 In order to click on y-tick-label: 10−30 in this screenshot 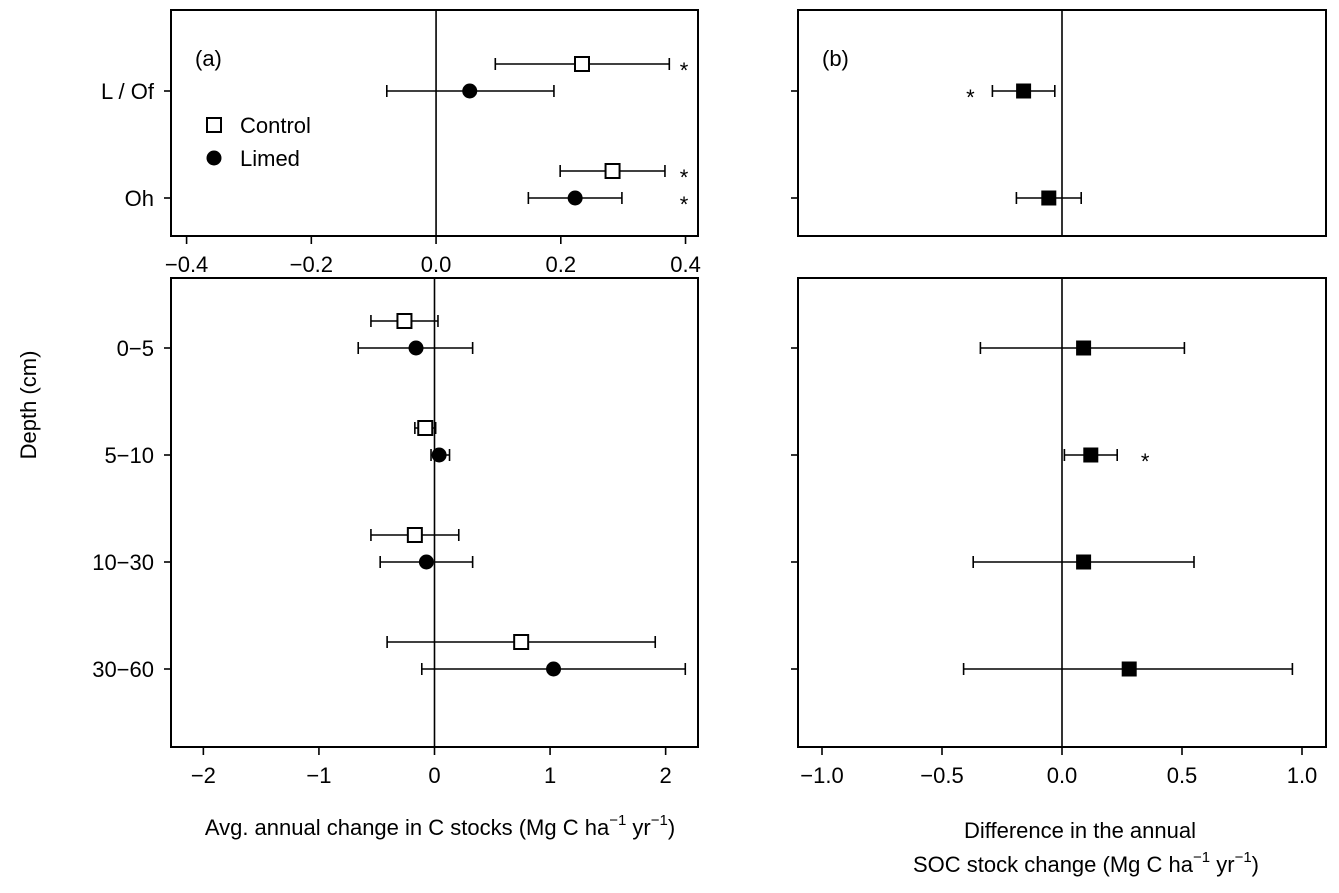, I will do `click(123, 562)`.